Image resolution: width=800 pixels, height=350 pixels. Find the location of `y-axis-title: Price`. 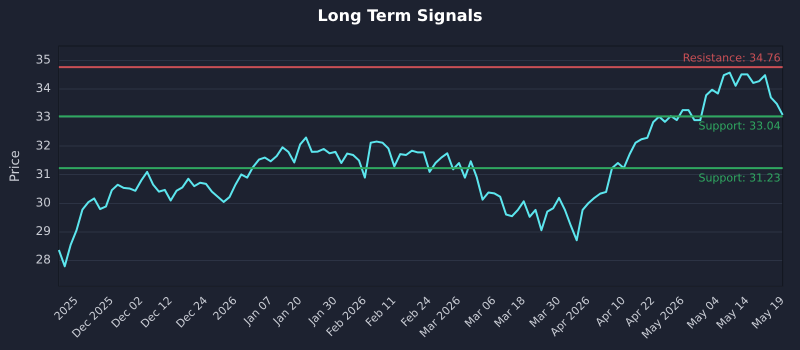

y-axis-title: Price is located at coordinates (16, 166).